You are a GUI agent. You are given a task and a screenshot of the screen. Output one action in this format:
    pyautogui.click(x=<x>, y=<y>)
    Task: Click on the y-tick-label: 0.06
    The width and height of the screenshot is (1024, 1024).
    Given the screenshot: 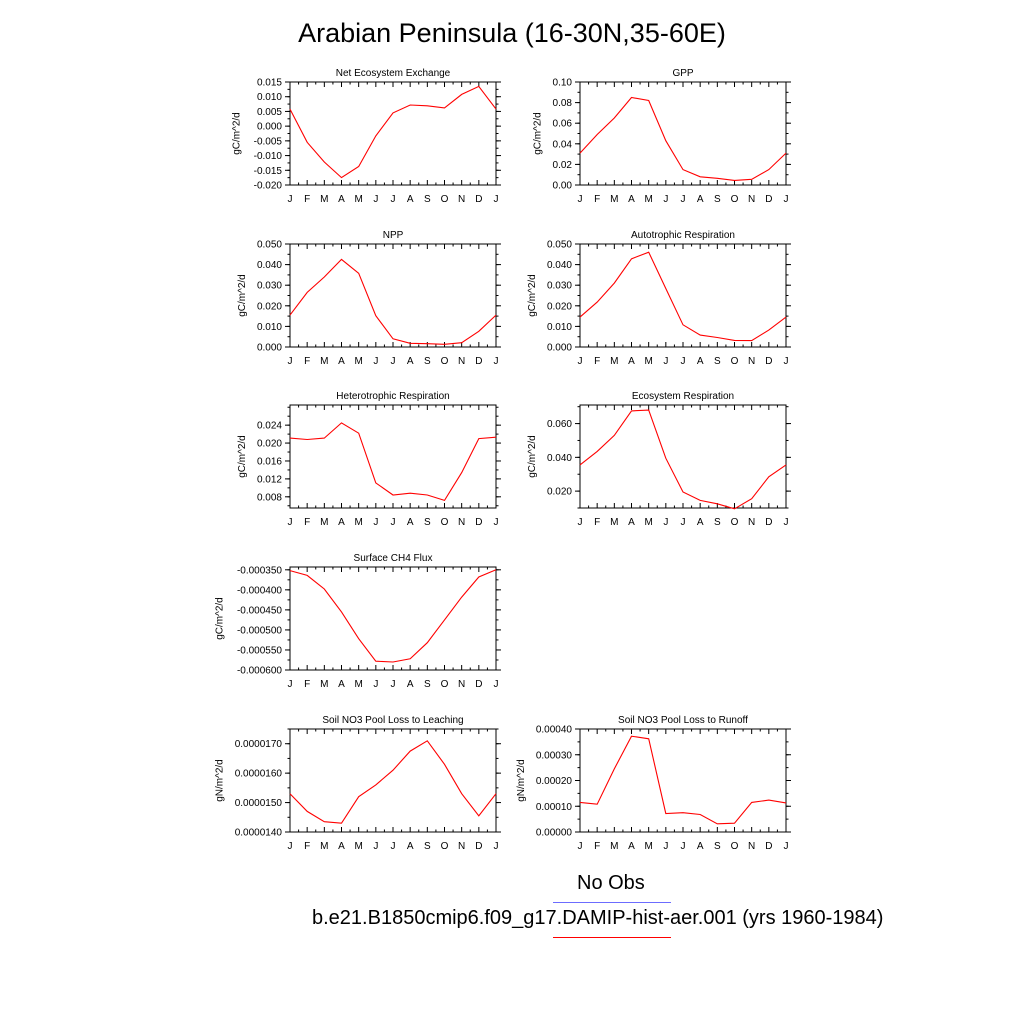 What is the action you would take?
    pyautogui.click(x=563, y=124)
    